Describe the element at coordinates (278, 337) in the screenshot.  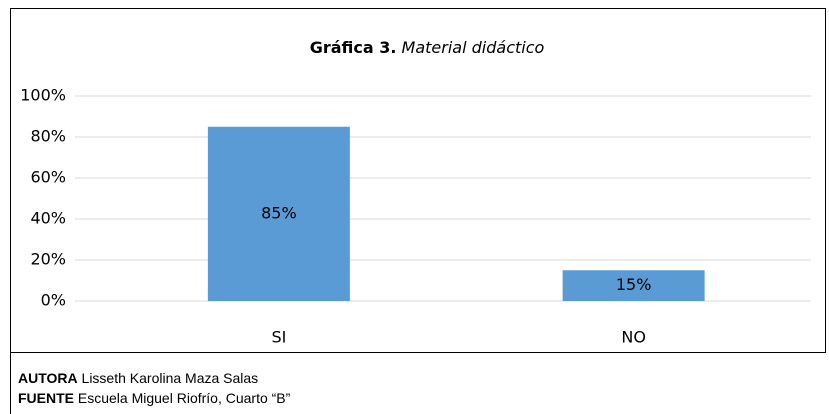
I see `x-tick-label: SI` at that location.